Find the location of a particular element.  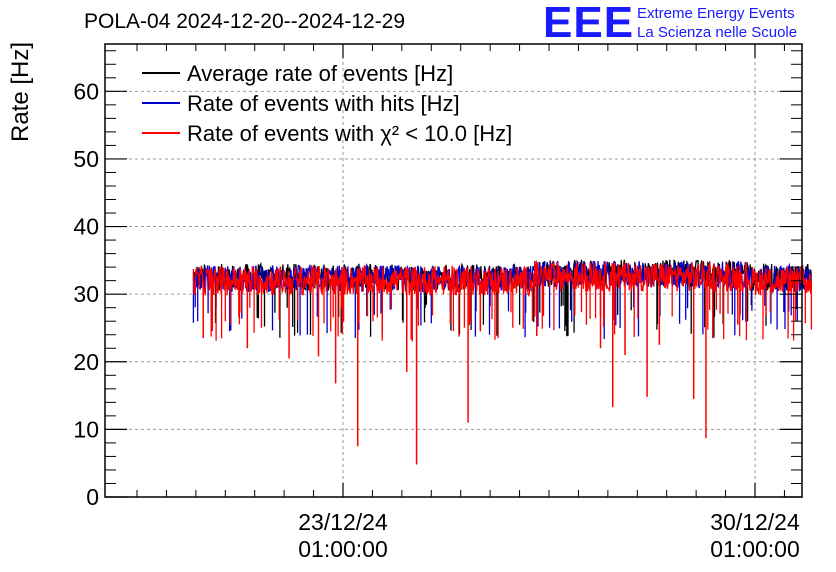

legend-label: Rate of events with hits [Hz] is located at coordinates (323, 103).